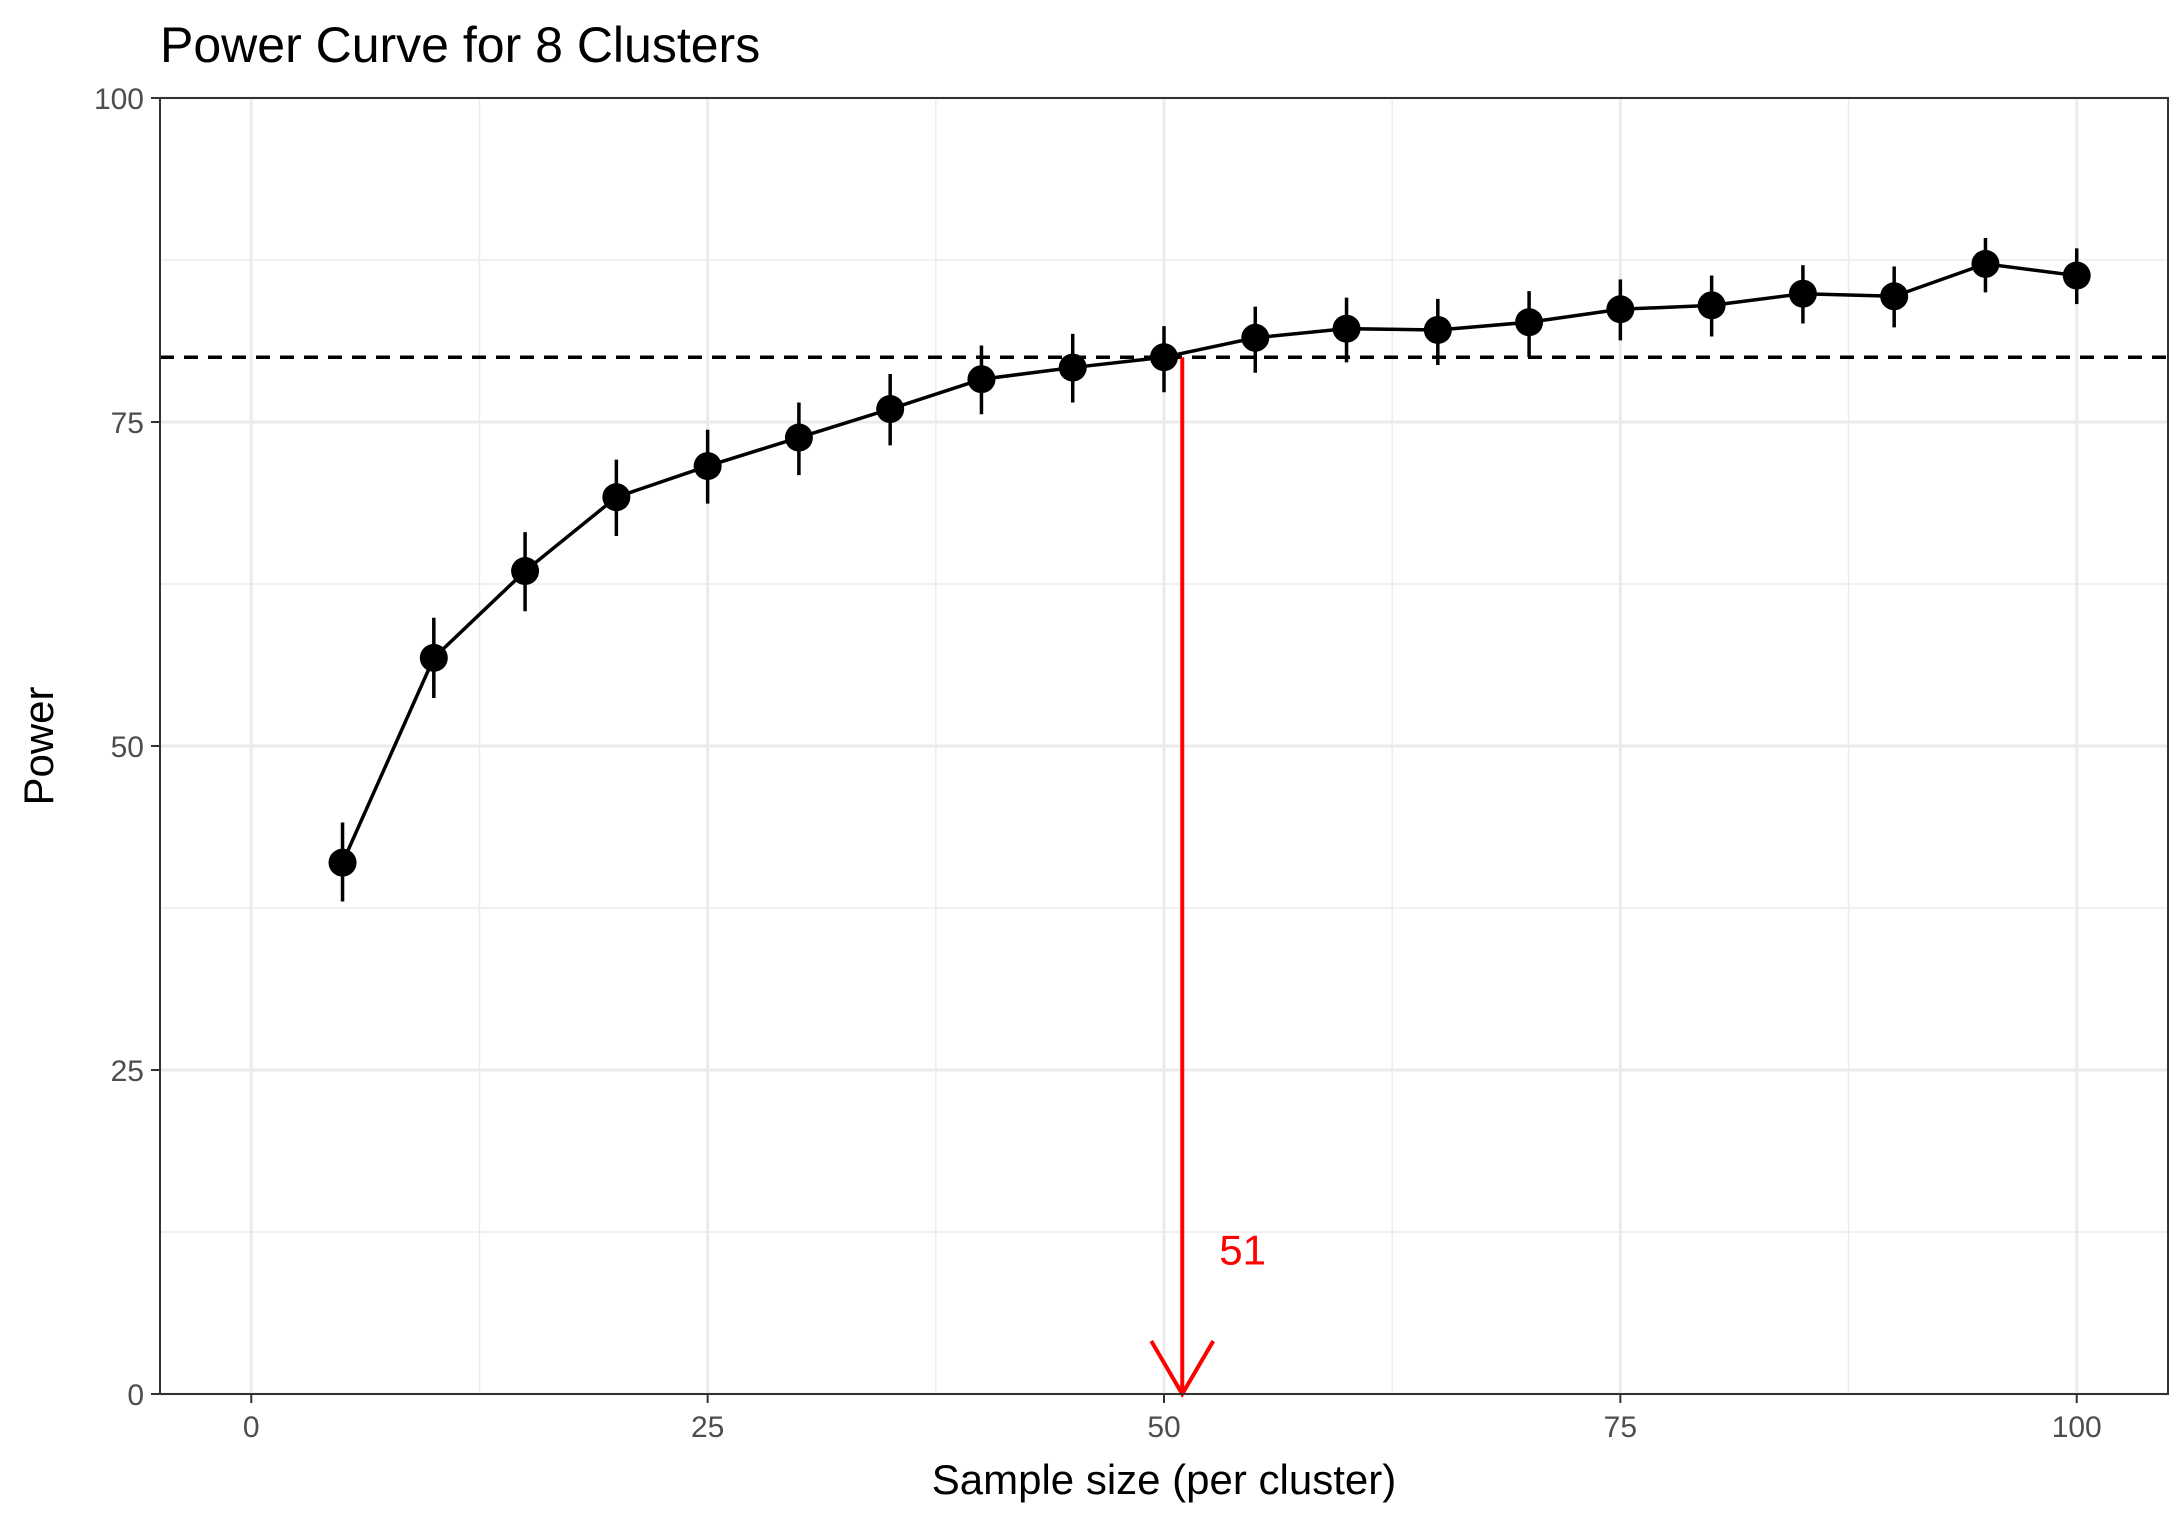 Image resolution: width=2184 pixels, height=1525 pixels. What do you see at coordinates (1163, 1427) in the screenshot?
I see `x-tick-label: 50` at bounding box center [1163, 1427].